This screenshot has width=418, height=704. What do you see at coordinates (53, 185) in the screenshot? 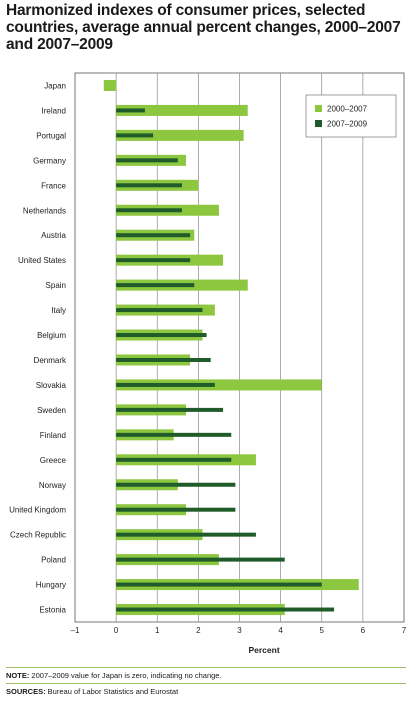
I see `category-label: France` at bounding box center [53, 185].